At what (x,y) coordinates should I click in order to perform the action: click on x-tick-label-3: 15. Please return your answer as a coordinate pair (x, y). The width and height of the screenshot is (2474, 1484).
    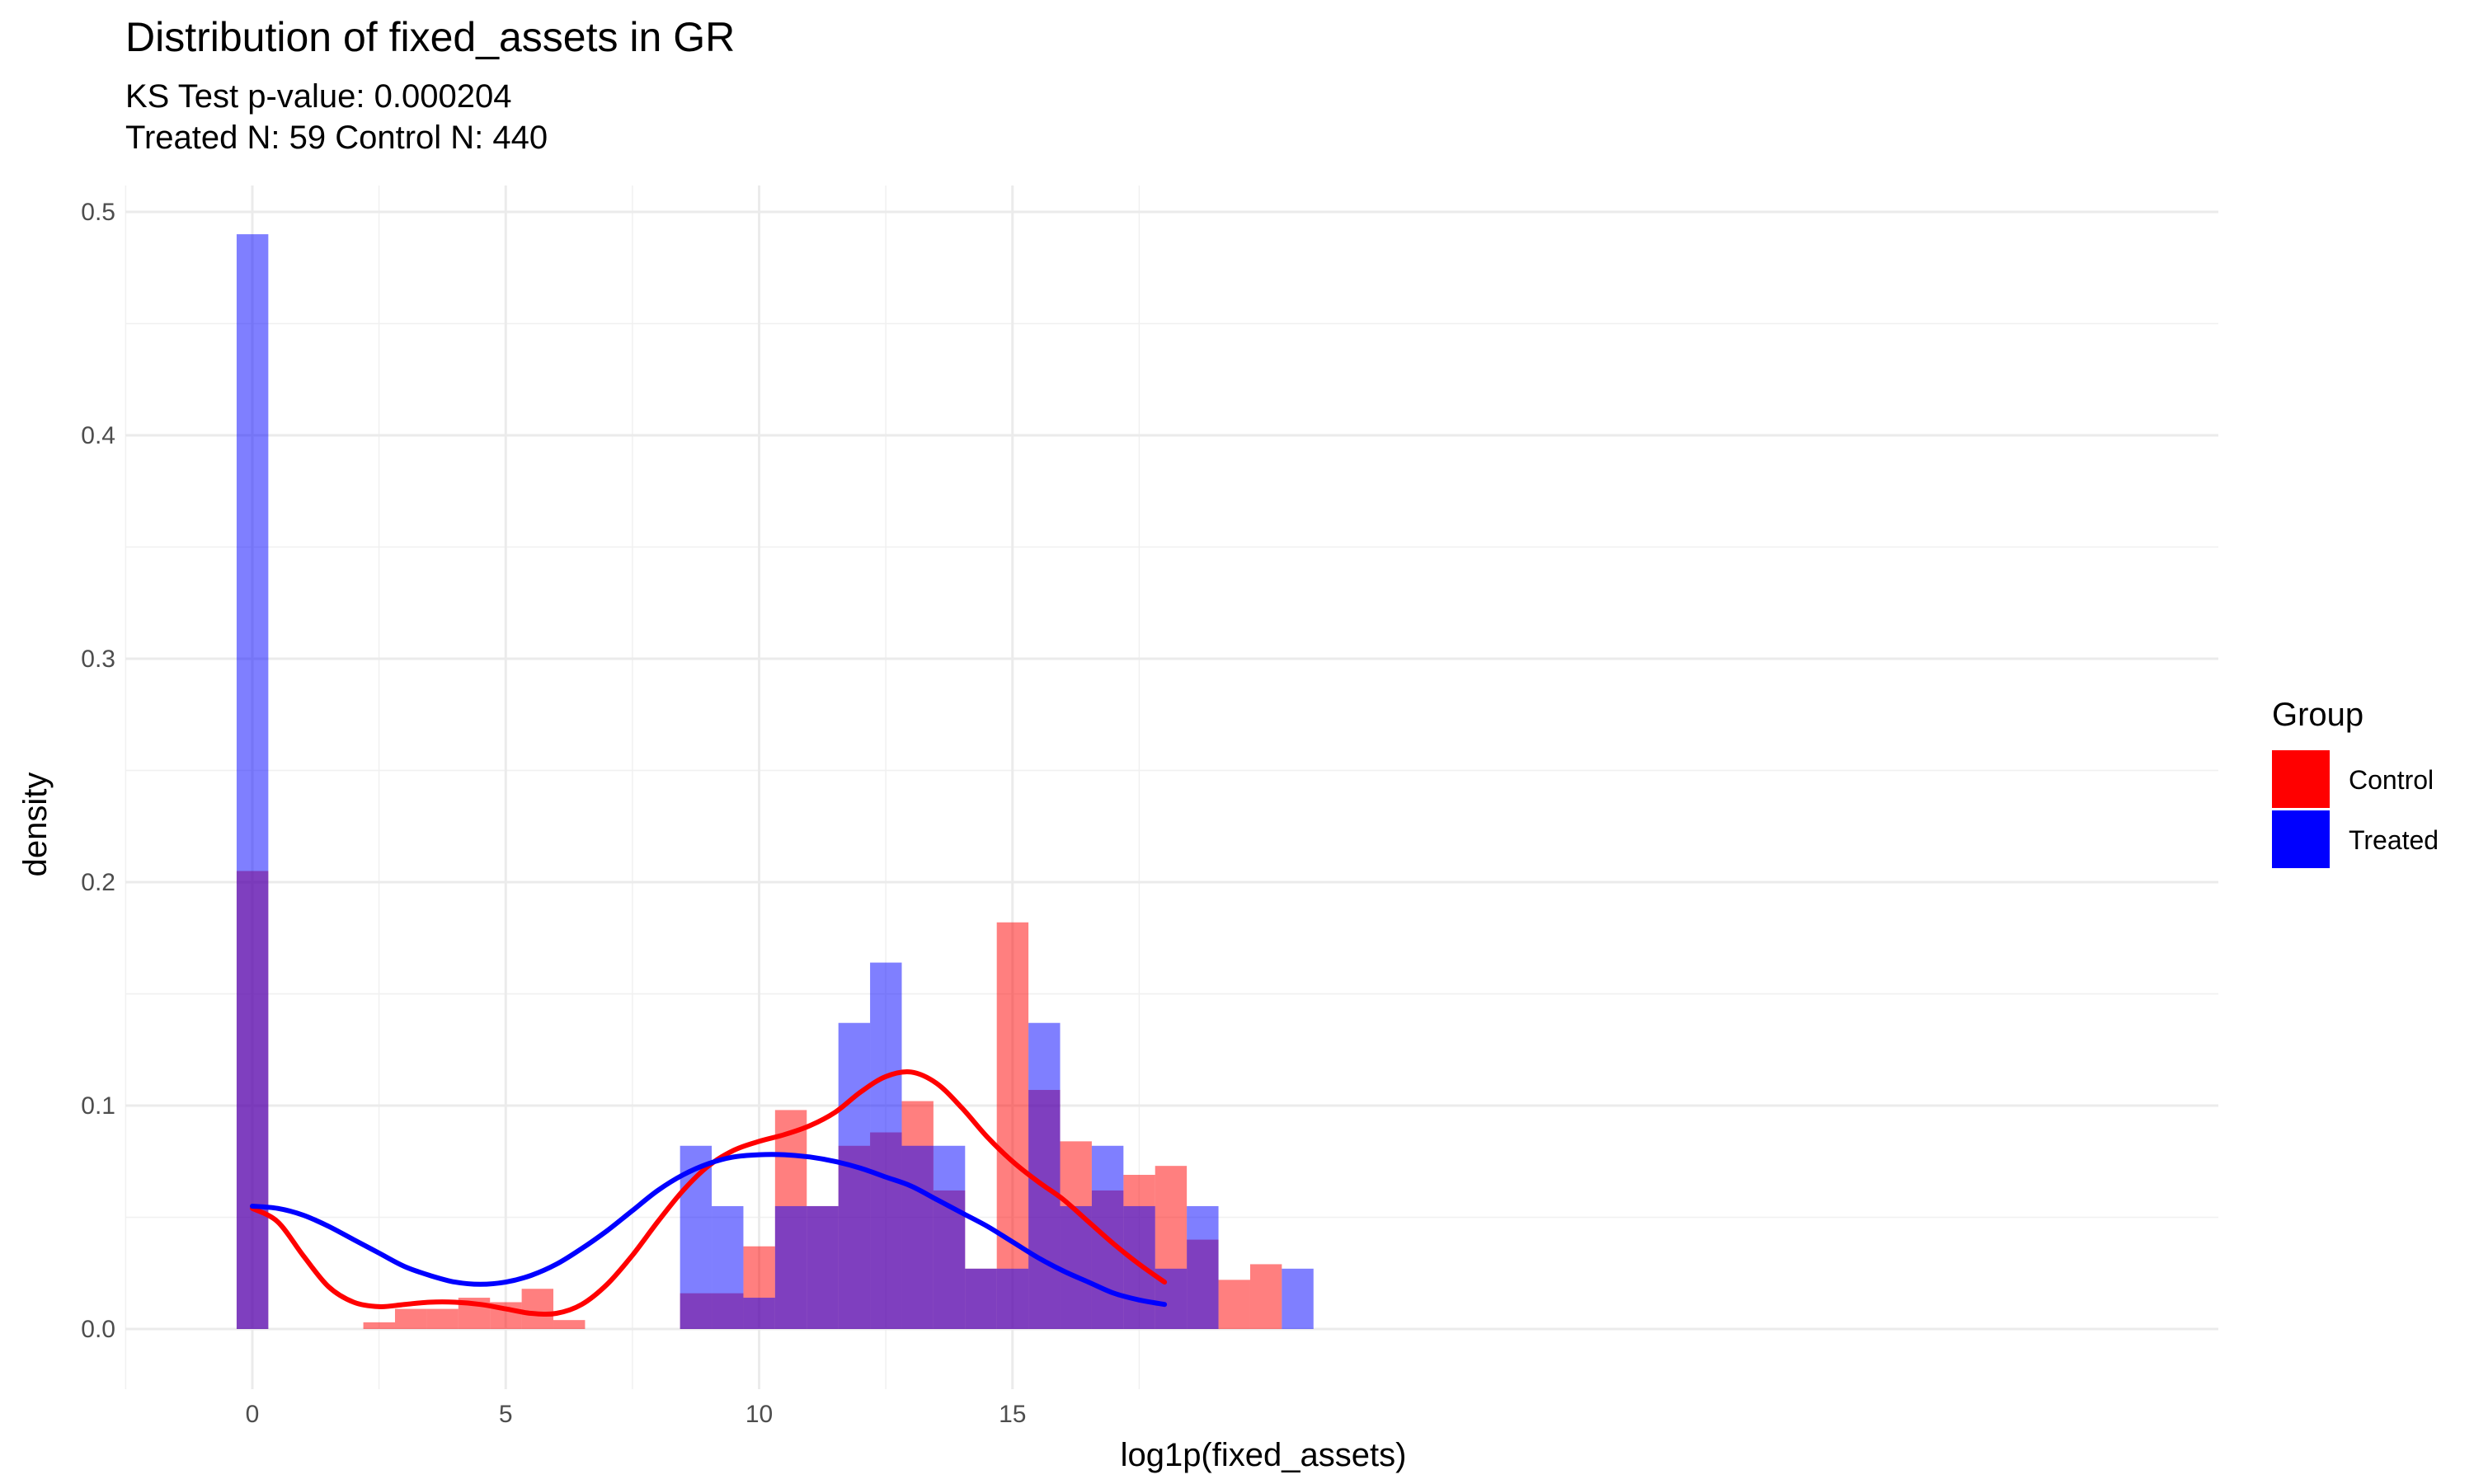
    Looking at the image, I should click on (1012, 1414).